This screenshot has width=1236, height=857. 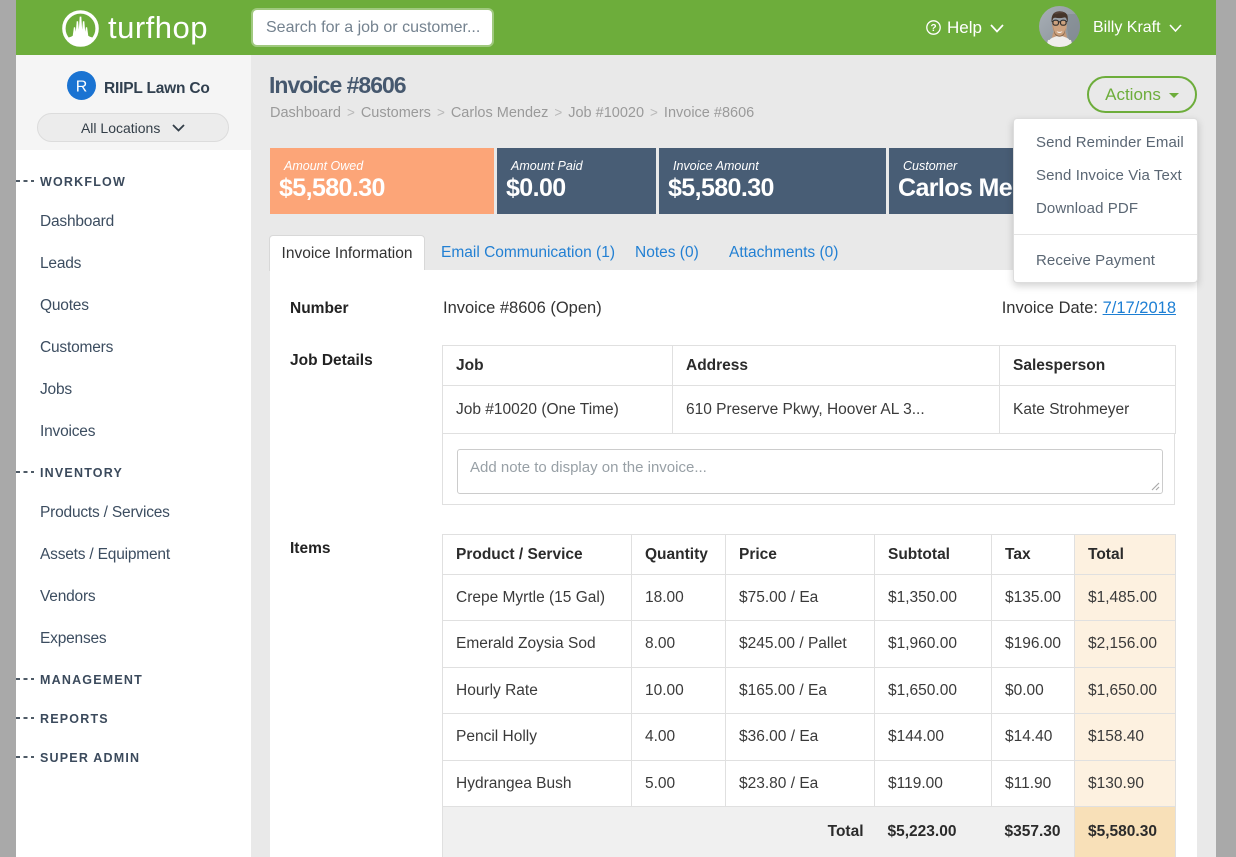 What do you see at coordinates (82, 87) in the screenshot?
I see `svg-text: R` at bounding box center [82, 87].